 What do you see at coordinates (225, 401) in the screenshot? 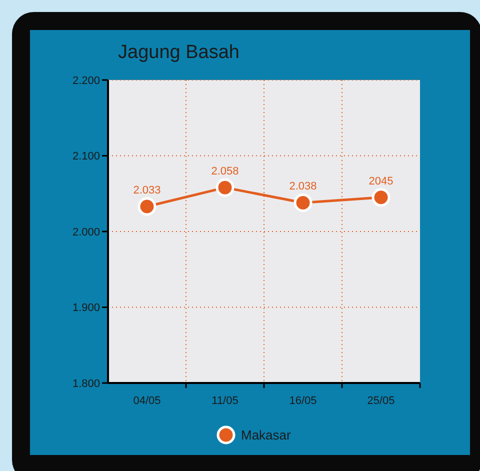
I see `x-tick-label: 11/05` at bounding box center [225, 401].